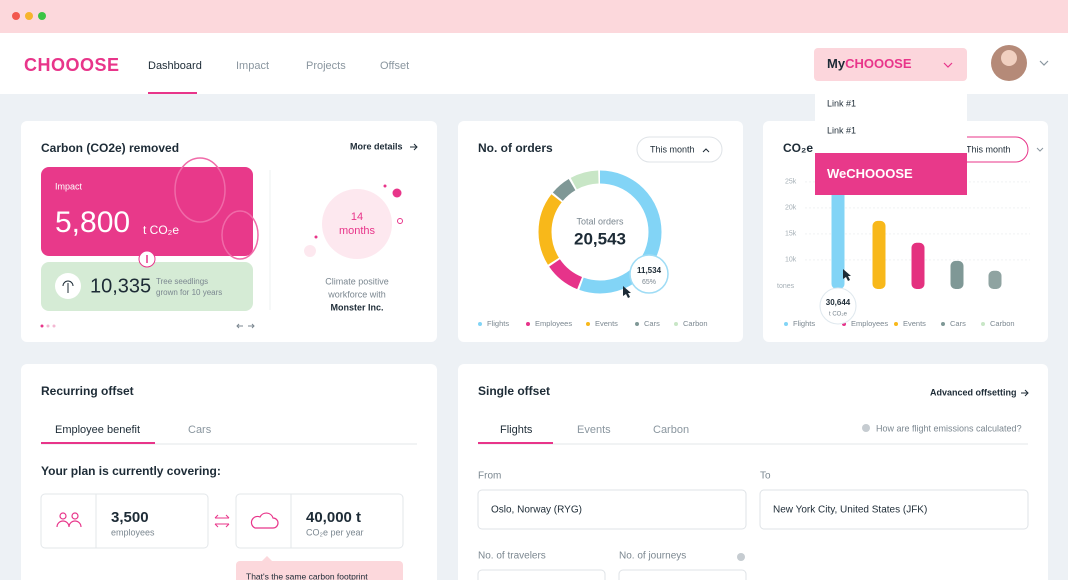 The width and height of the screenshot is (1068, 580). Describe the element at coordinates (600, 238) in the screenshot. I see `donut-center-value: 20,543` at that location.